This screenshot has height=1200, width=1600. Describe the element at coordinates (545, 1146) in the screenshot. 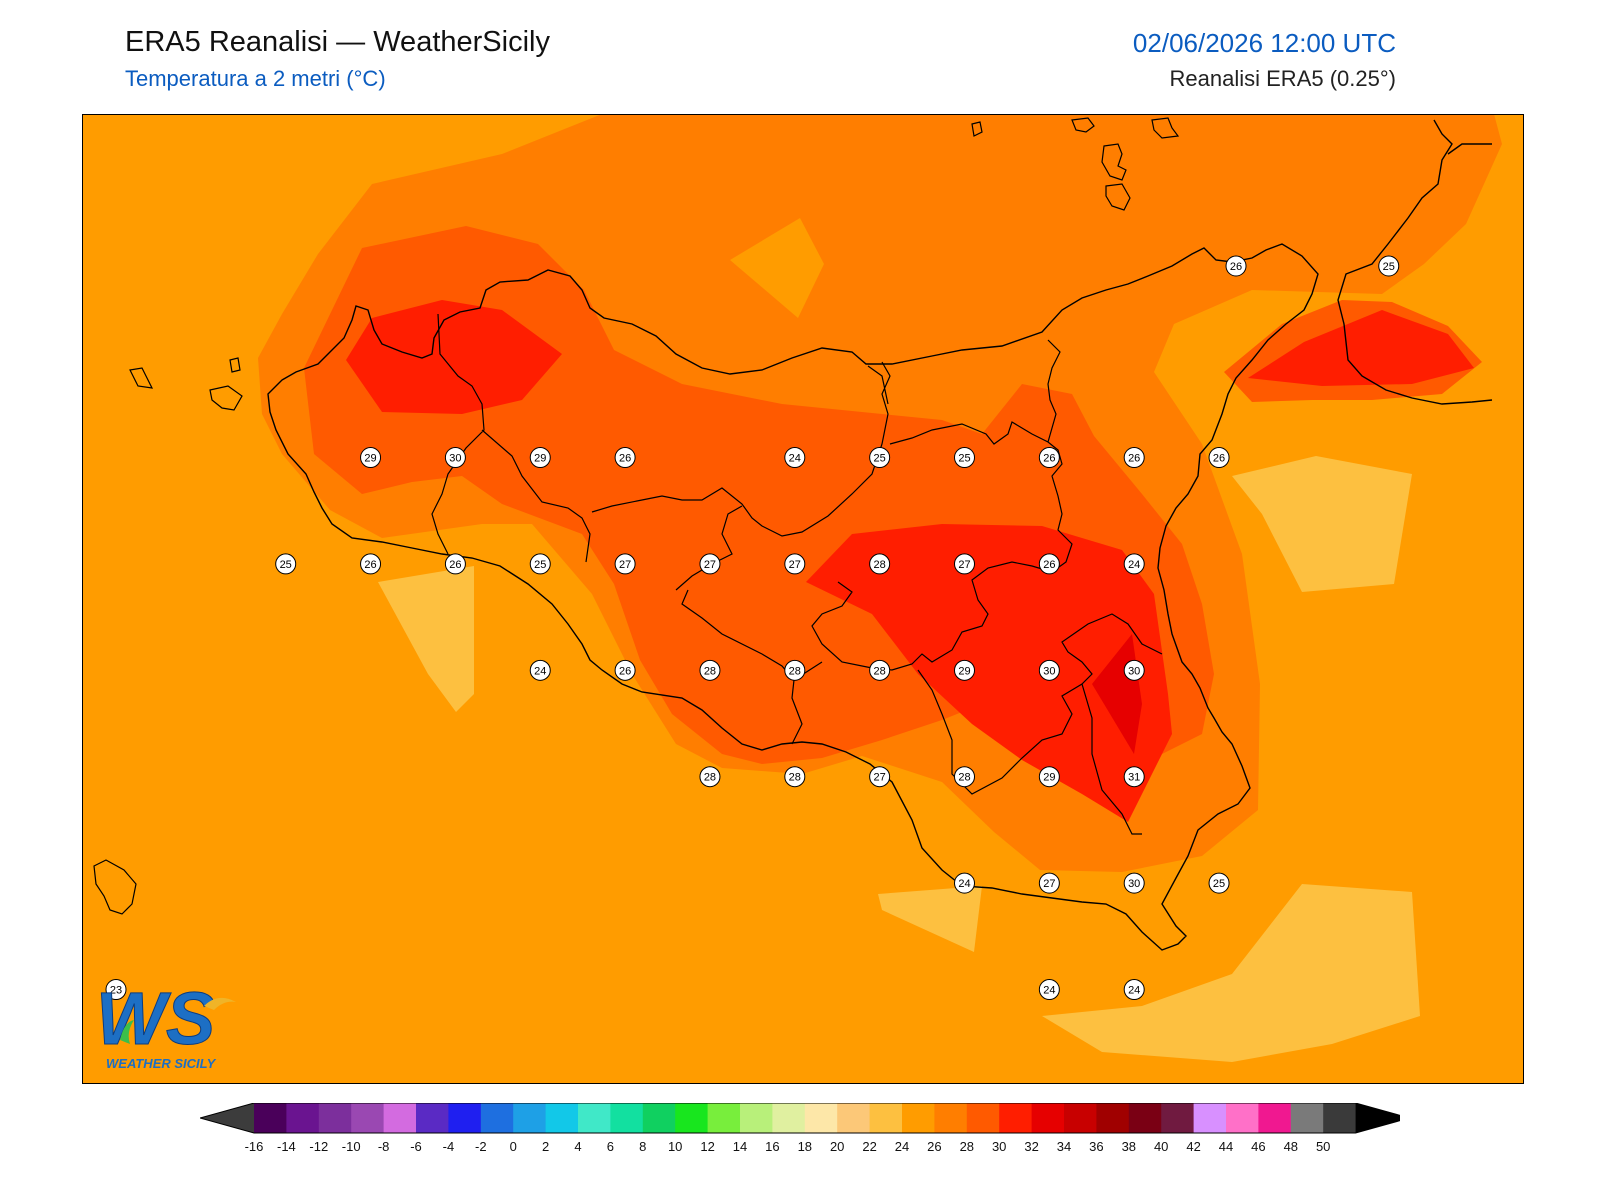

I see `colorbar-tick-label: 2` at that location.